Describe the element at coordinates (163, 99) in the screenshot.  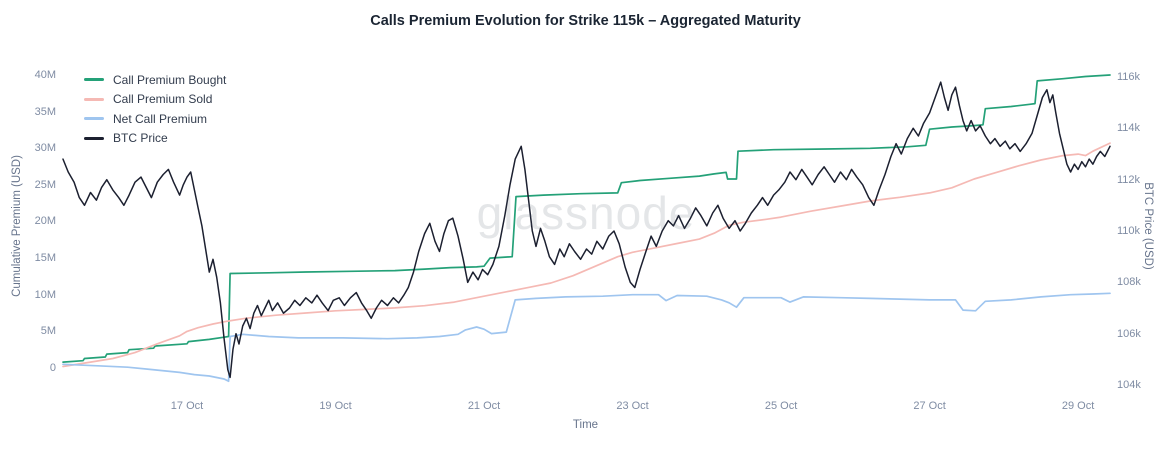
I see `legend-label: Call Premium Sold` at that location.